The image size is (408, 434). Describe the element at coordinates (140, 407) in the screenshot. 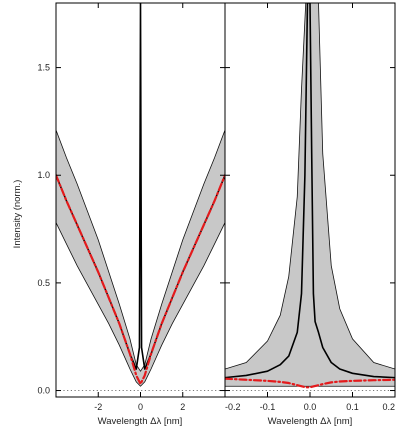

I see `left-x-tick-label: 0` at that location.